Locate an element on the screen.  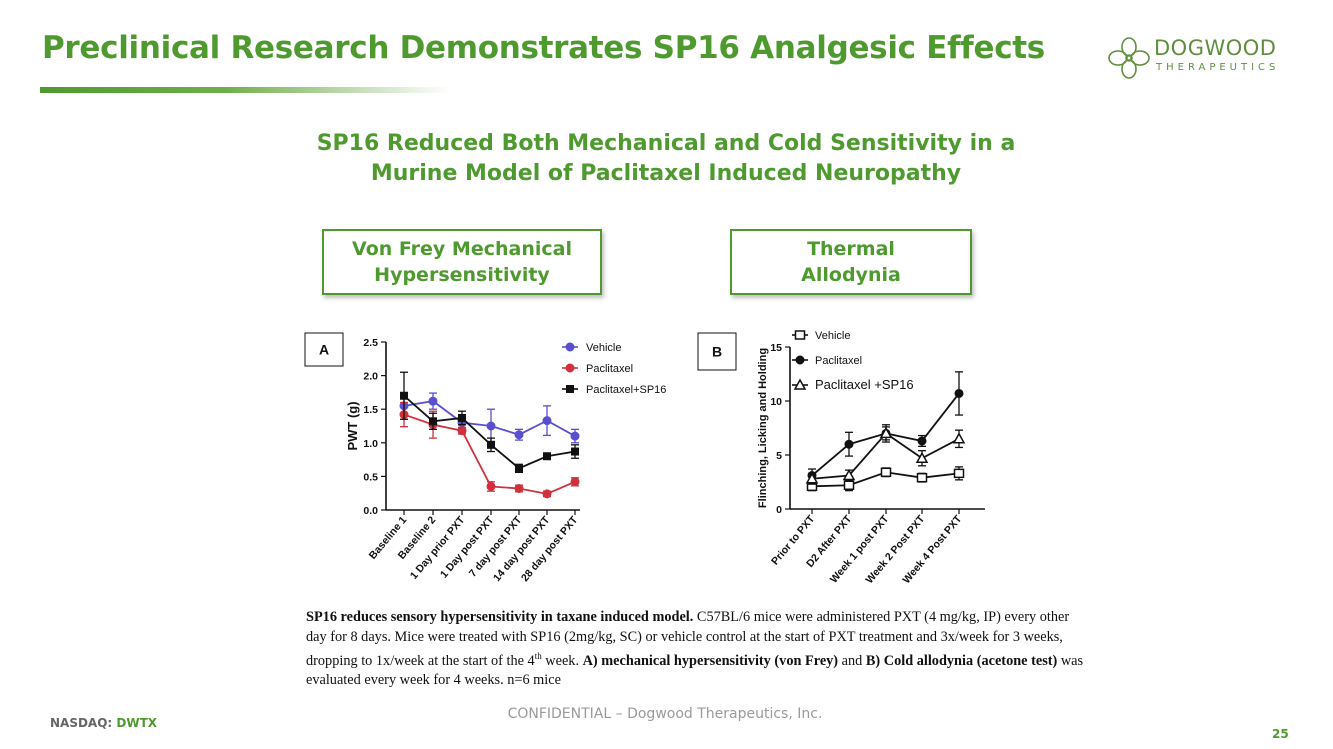
thermal-label-line-1: Thermal is located at coordinates (851, 249).